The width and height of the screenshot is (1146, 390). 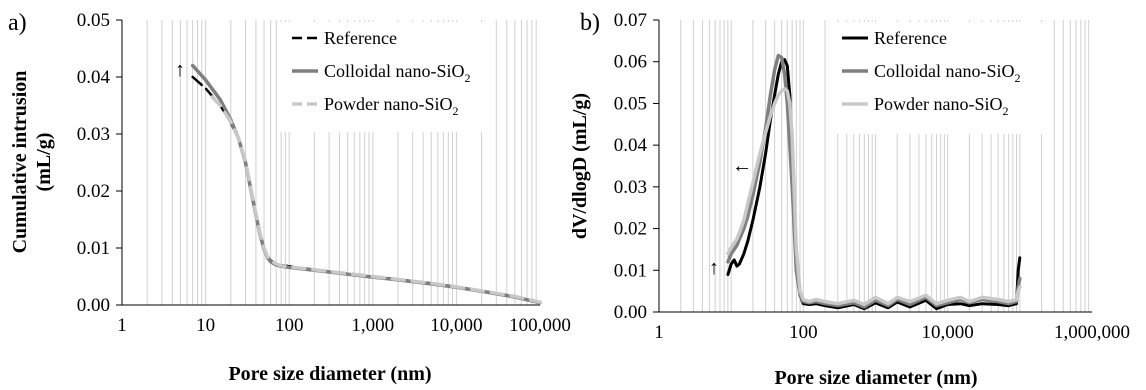 I want to click on panel-a-arrow-annotation: ↑, so click(x=180, y=70).